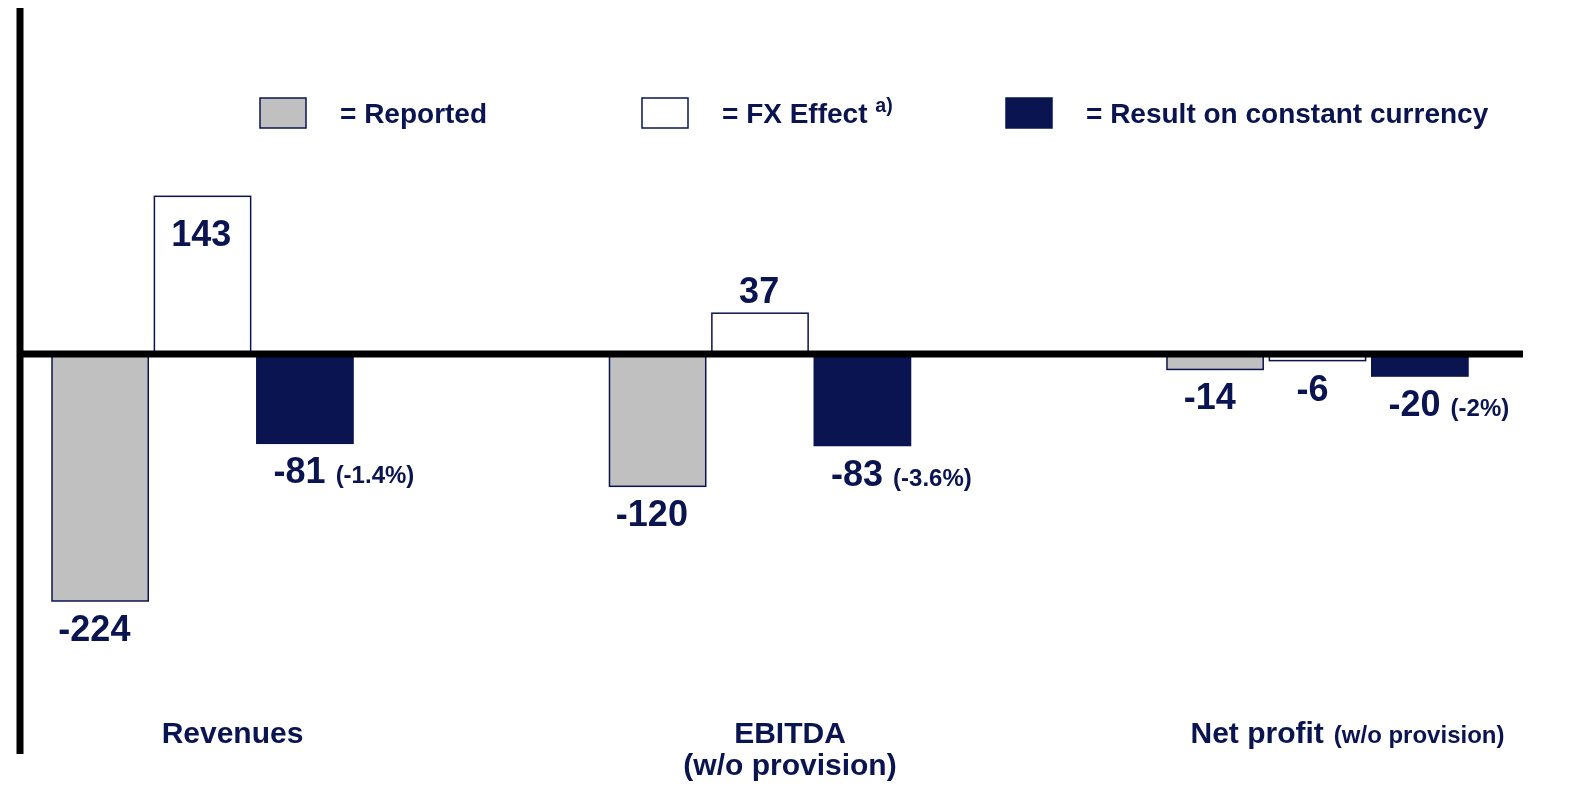 The image size is (1580, 794). I want to click on data-label: -20 (-2%), so click(1449, 404).